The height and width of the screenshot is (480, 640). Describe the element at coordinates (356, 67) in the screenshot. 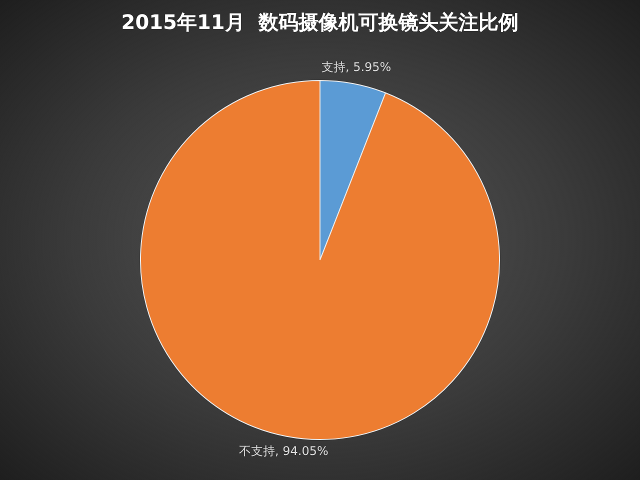

I see `slice-label: 支持, 5.95%` at that location.